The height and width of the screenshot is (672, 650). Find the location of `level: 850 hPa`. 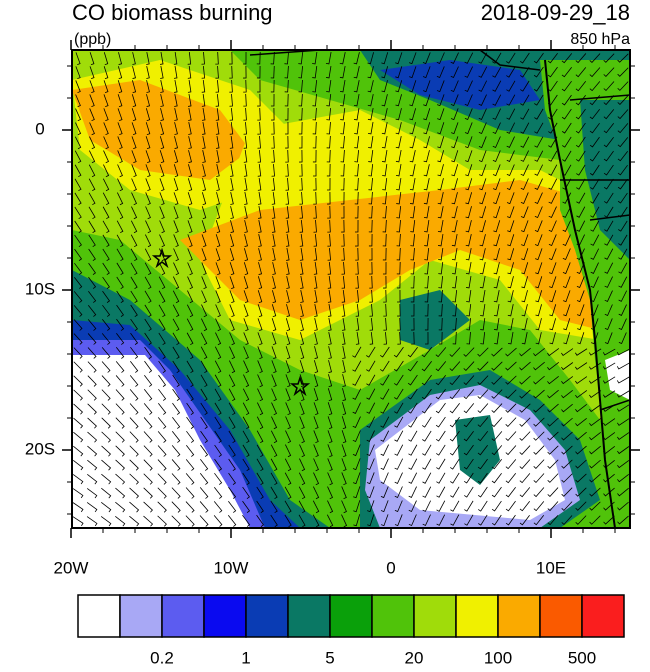

level: 850 hPa is located at coordinates (600, 39).